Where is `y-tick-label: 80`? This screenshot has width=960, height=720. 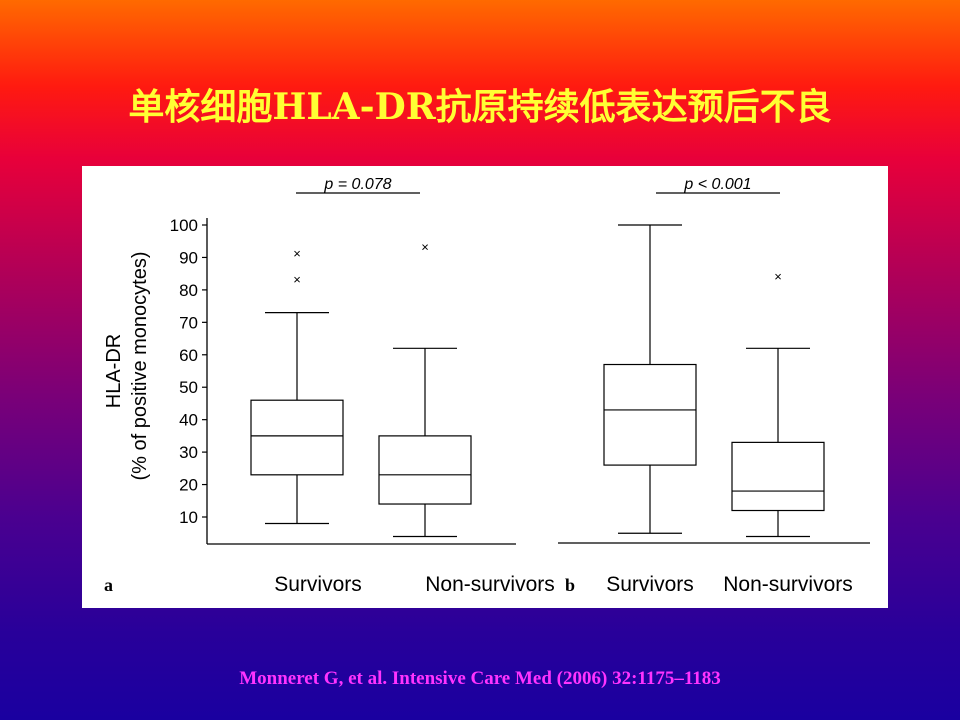
y-tick-label: 80 is located at coordinates (188, 290).